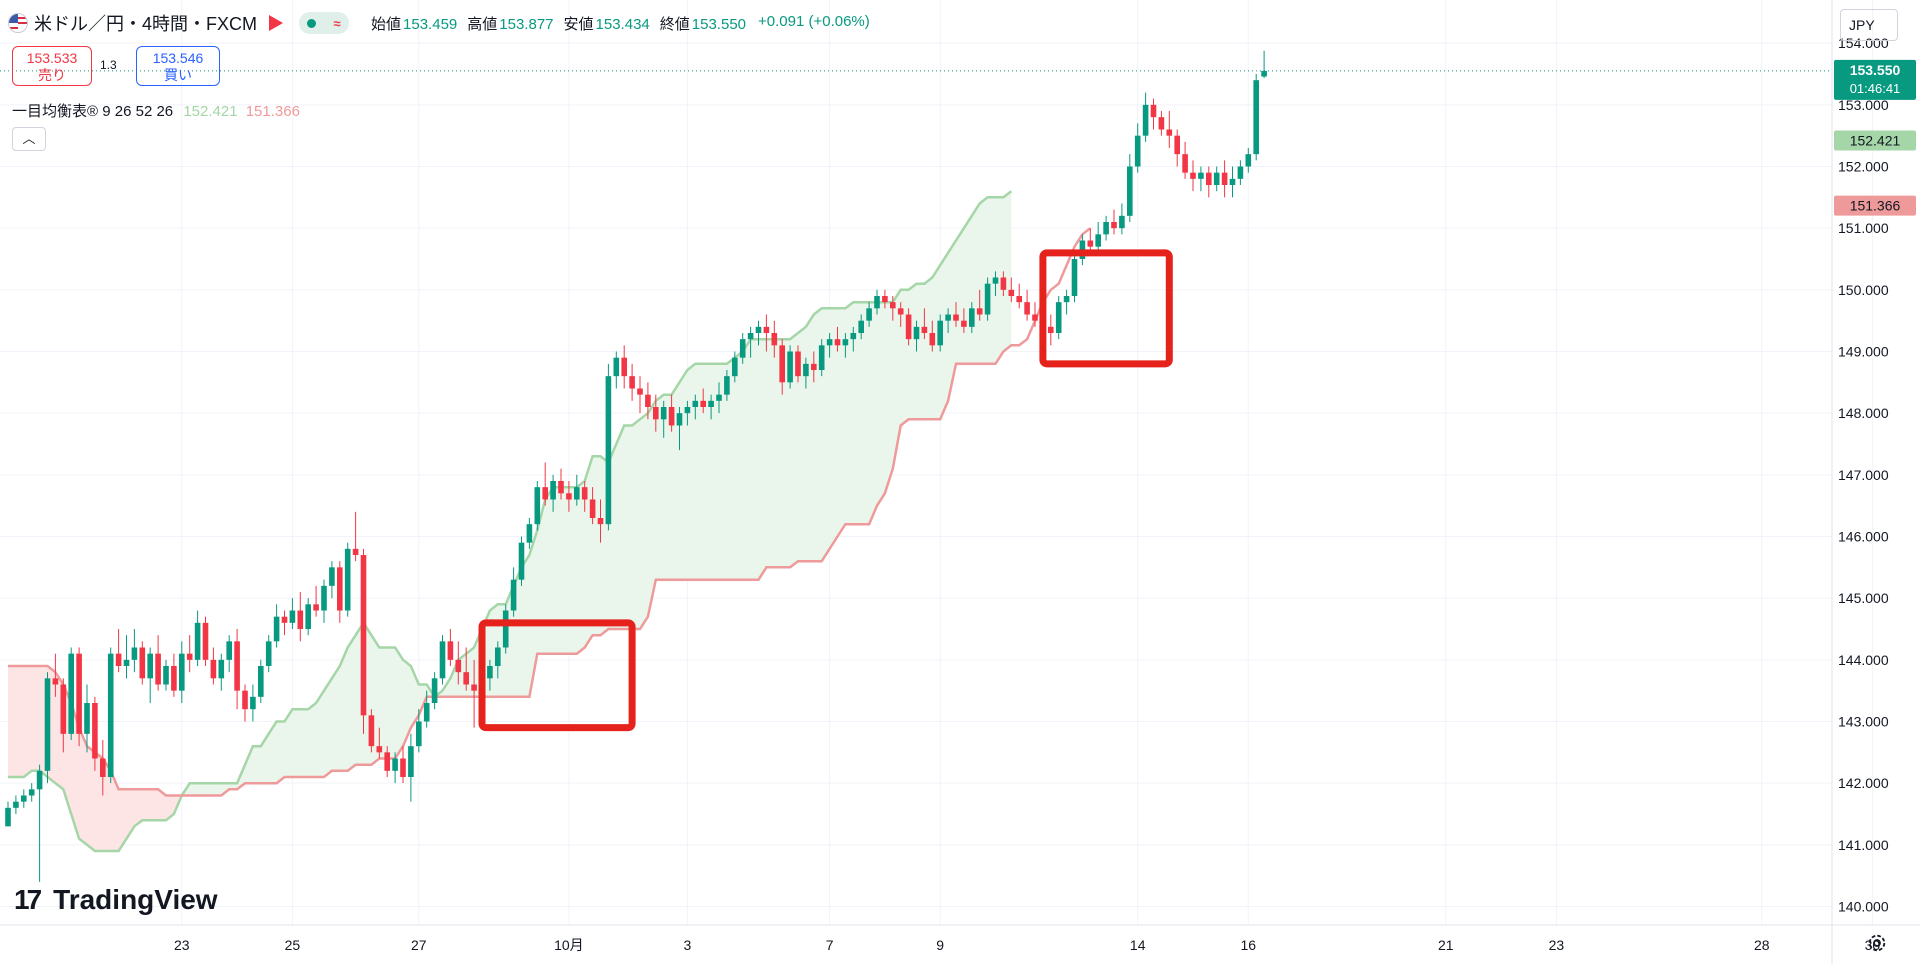 The width and height of the screenshot is (1920, 964). I want to click on indicator-legend: 一目均衡表® 9 26 52 26 152.421 151.366, so click(156, 110).